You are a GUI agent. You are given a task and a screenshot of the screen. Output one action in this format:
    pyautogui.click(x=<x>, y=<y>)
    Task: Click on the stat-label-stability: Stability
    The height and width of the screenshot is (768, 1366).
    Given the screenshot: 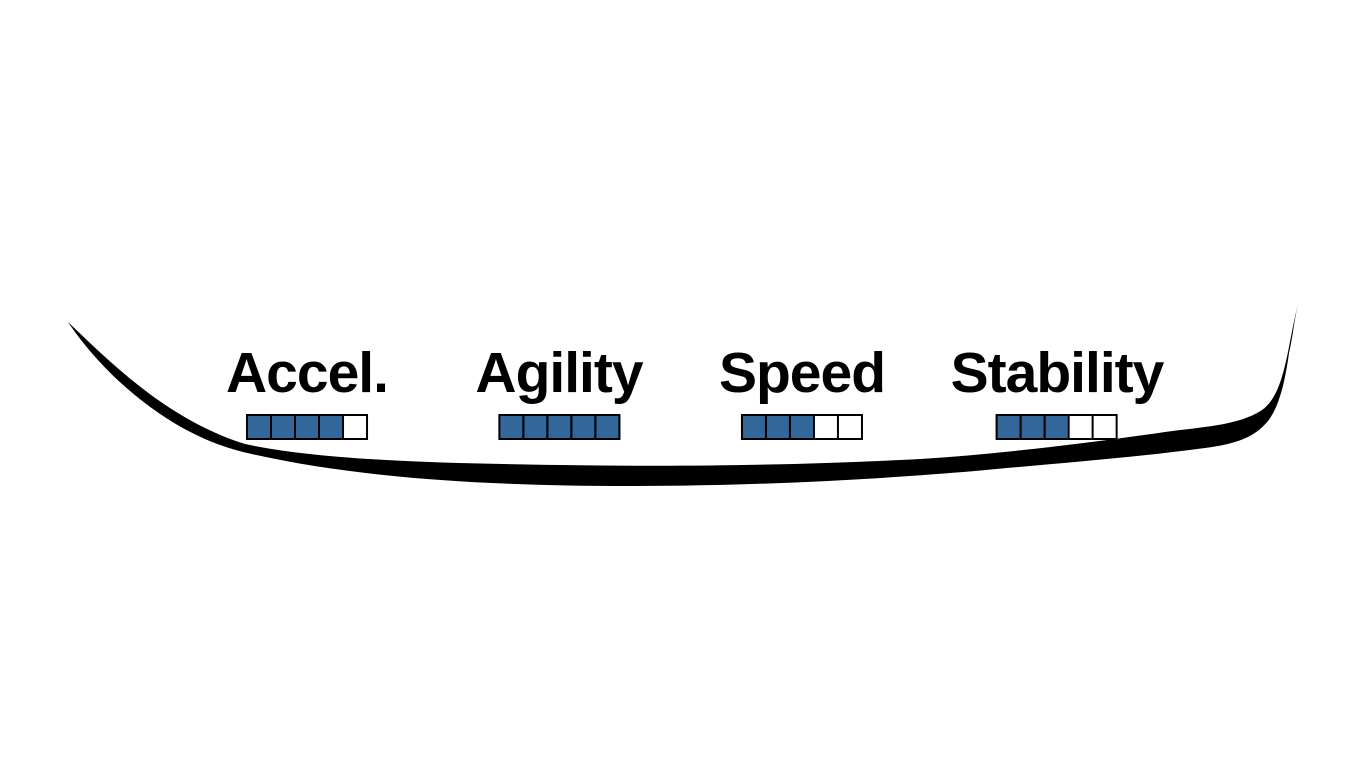 What is the action you would take?
    pyautogui.click(x=1057, y=373)
    